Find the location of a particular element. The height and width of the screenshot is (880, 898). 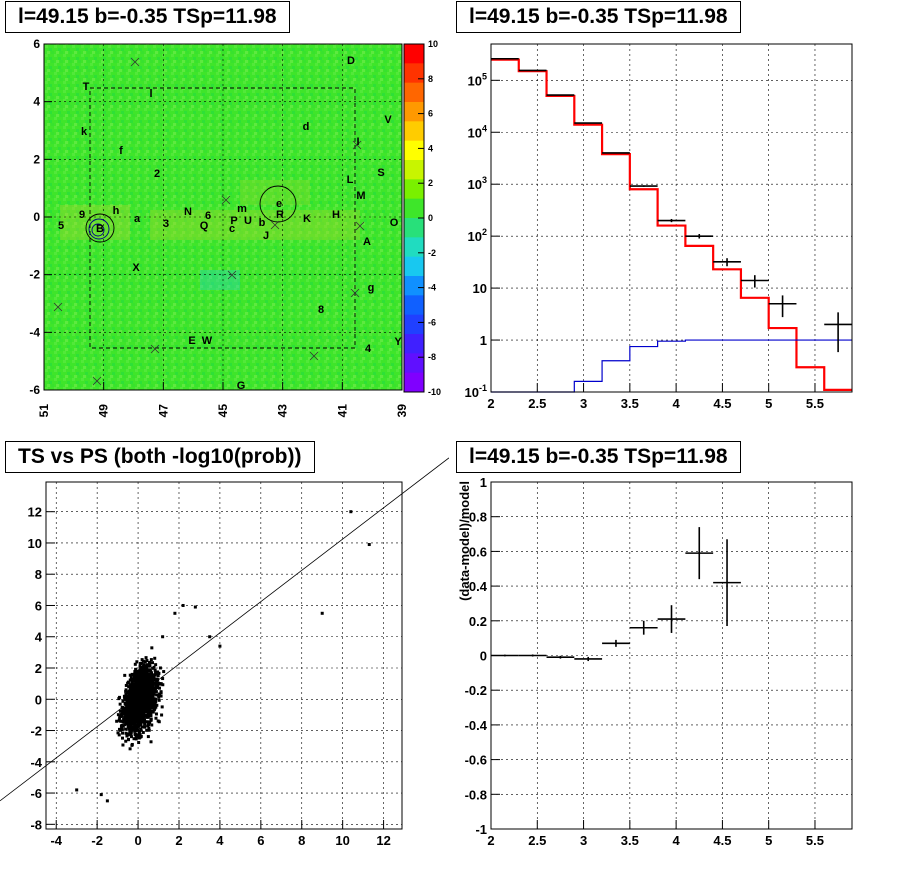

scatter-x-ticklabel: 4 is located at coordinates (220, 840).